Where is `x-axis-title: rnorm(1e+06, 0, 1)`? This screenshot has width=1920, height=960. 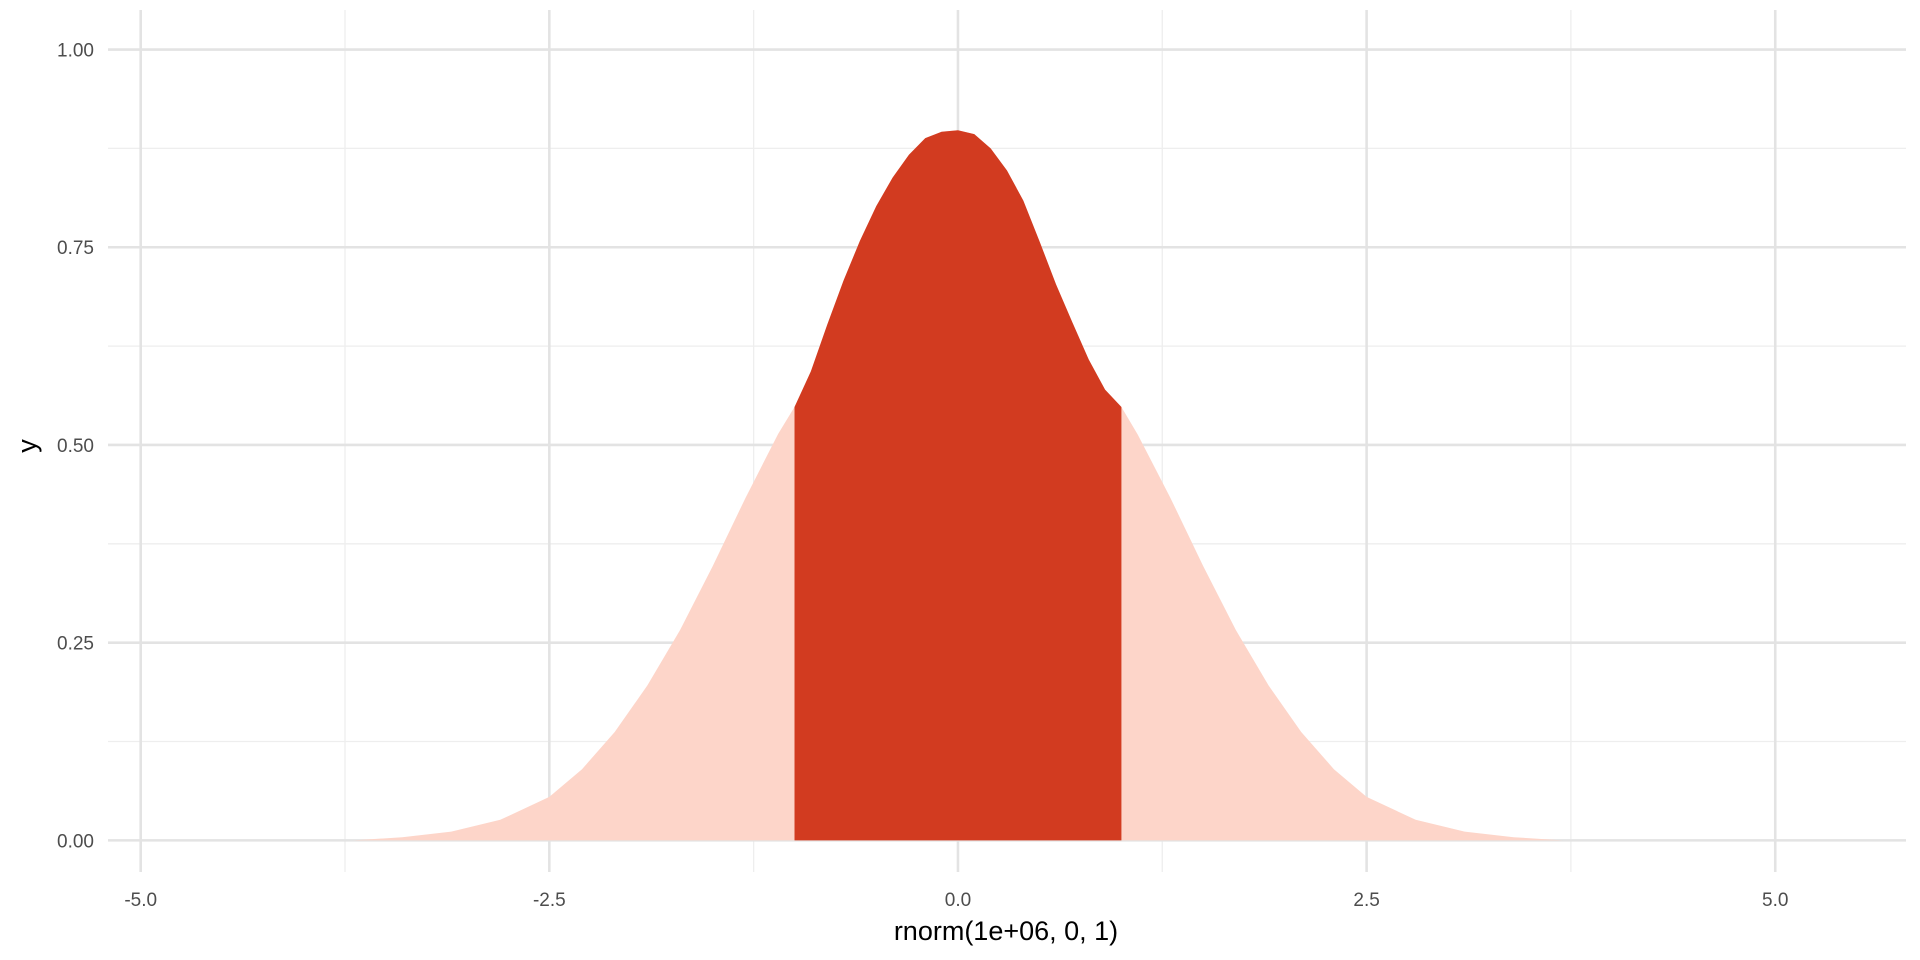 x-axis-title: rnorm(1e+06, 0, 1) is located at coordinates (1006, 931).